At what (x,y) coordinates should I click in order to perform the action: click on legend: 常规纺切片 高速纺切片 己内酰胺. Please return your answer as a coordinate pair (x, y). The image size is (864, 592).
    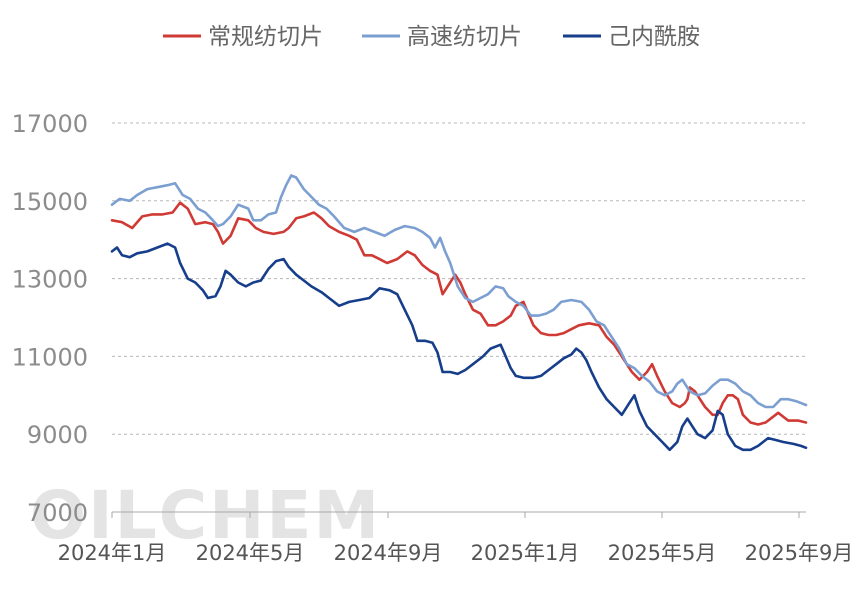
    Looking at the image, I should click on (431, 37).